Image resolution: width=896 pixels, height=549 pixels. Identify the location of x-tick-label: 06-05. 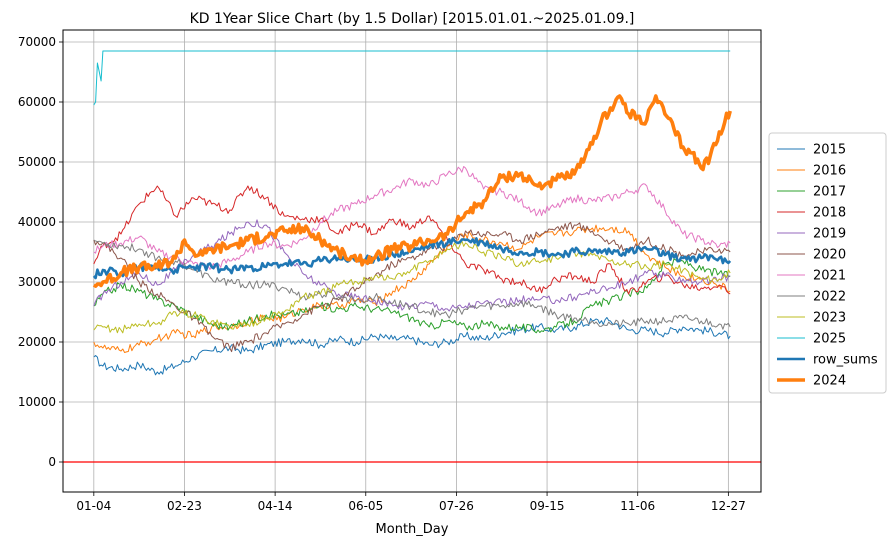
(365, 506).